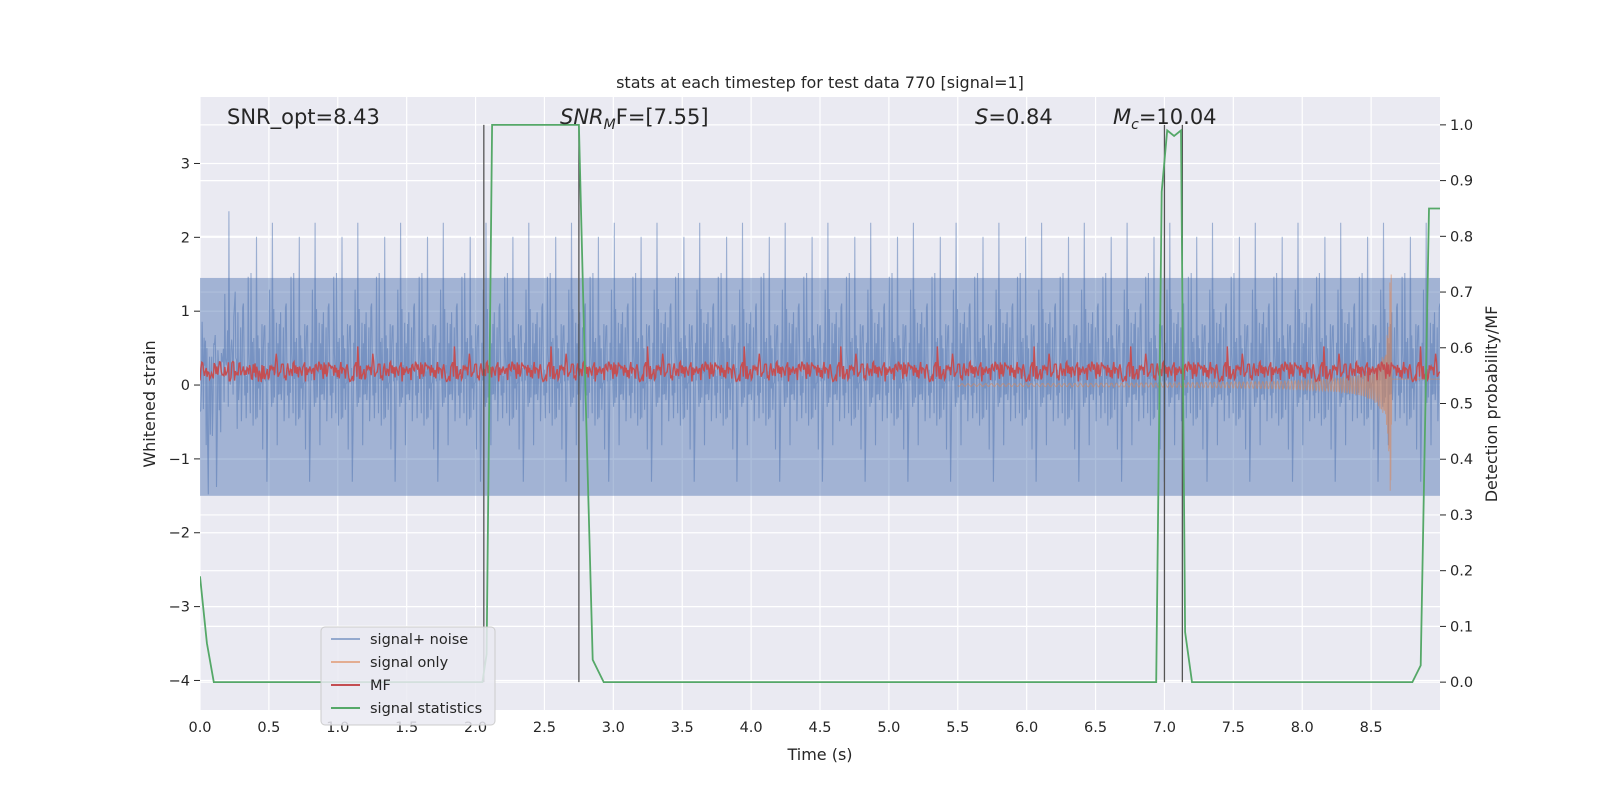  What do you see at coordinates (179, 608) in the screenshot?
I see `y-left-tick-label: −3` at bounding box center [179, 608].